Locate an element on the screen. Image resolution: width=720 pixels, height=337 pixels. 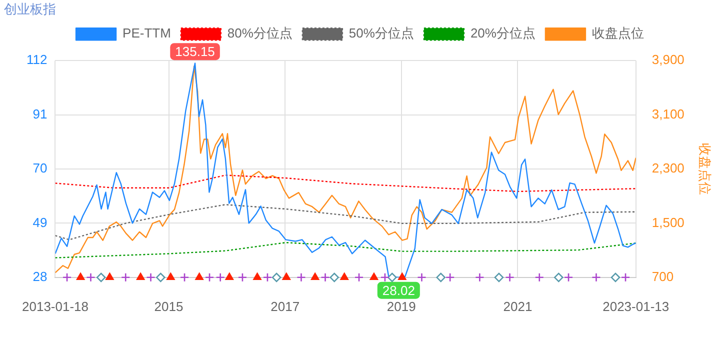
x-tick-label: 2015 is located at coordinates (169, 306).